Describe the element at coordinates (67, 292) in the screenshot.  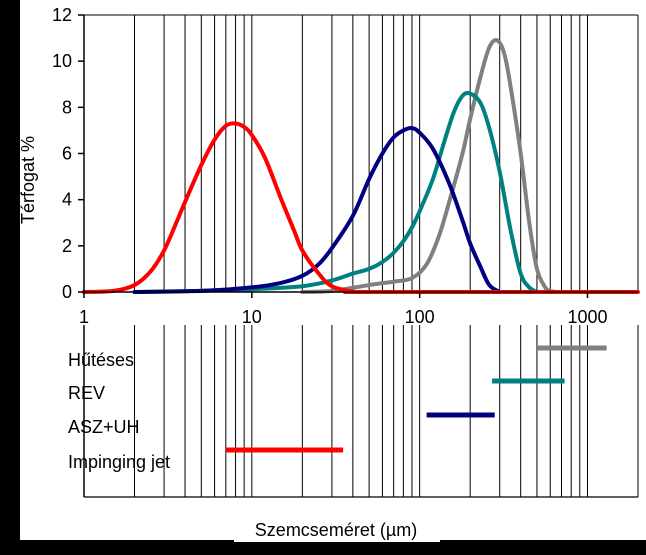
I see `y-tick-label: 0` at that location.